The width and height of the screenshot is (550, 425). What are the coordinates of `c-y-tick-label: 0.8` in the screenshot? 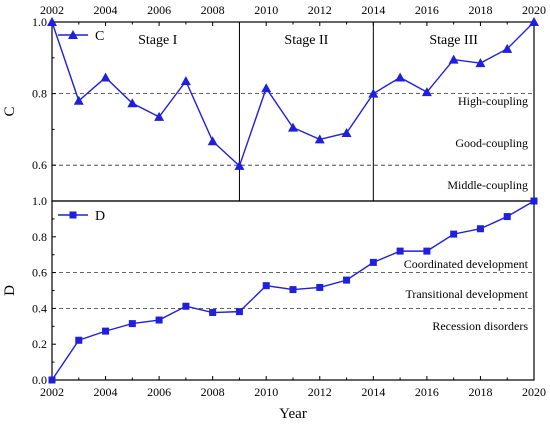 It's located at (39, 94).